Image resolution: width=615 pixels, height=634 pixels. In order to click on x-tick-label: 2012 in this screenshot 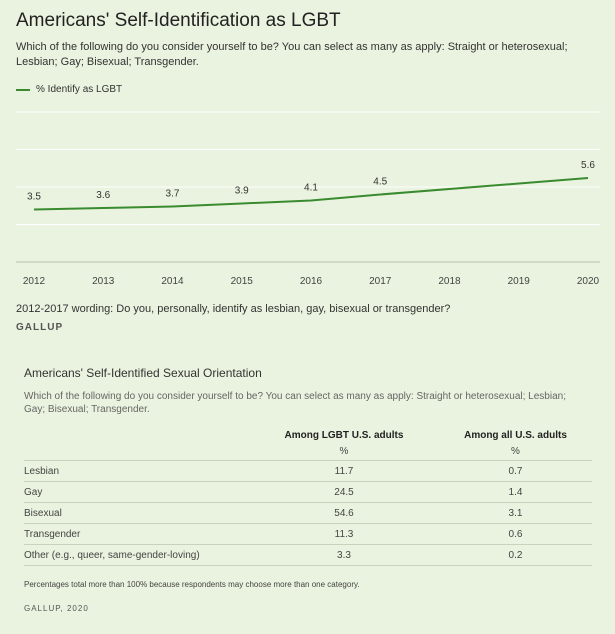, I will do `click(34, 281)`.